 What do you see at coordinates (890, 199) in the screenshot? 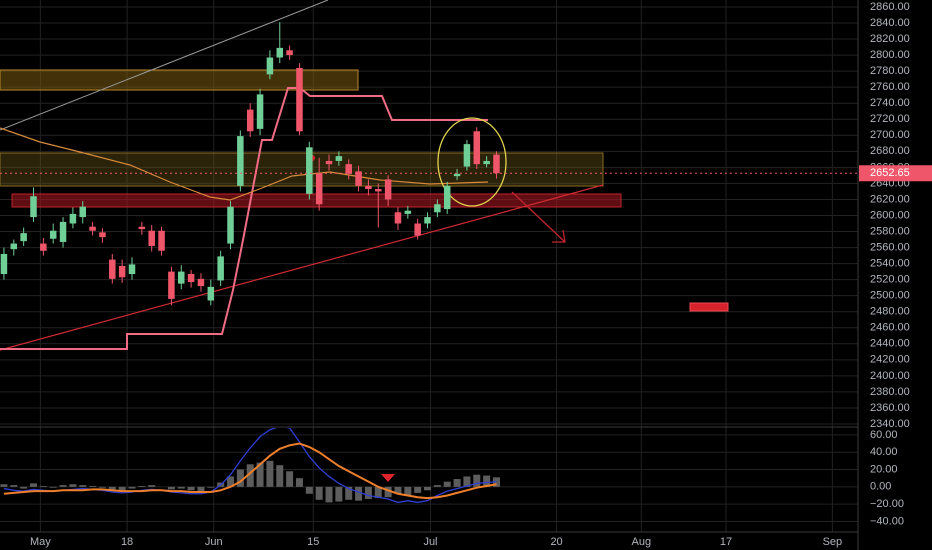
I see `y-tick-label: 2620.00` at bounding box center [890, 199].